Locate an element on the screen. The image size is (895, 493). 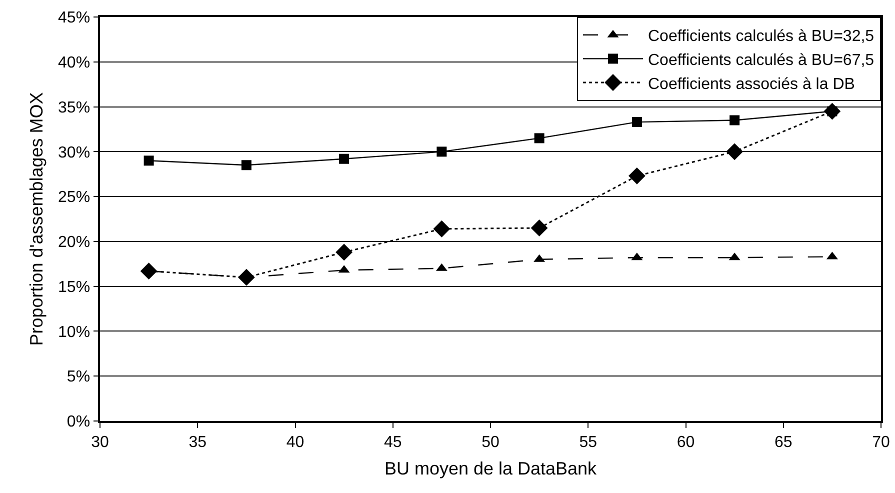
x-axis-title: BU moyen de la DataBank is located at coordinates (491, 468).